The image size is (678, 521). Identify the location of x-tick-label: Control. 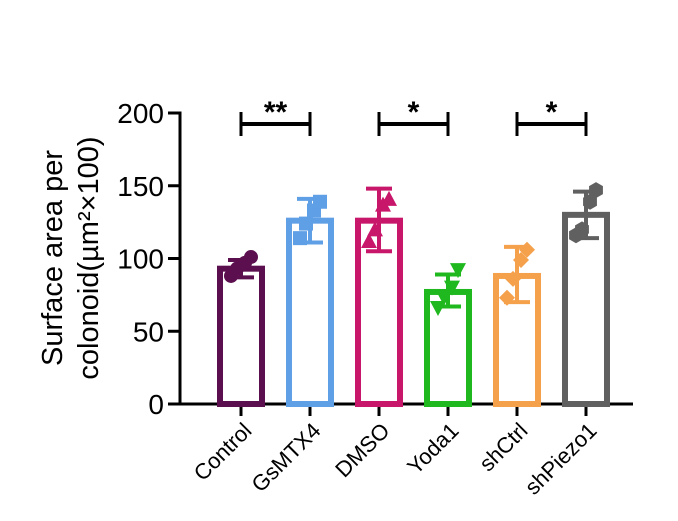
(223, 452).